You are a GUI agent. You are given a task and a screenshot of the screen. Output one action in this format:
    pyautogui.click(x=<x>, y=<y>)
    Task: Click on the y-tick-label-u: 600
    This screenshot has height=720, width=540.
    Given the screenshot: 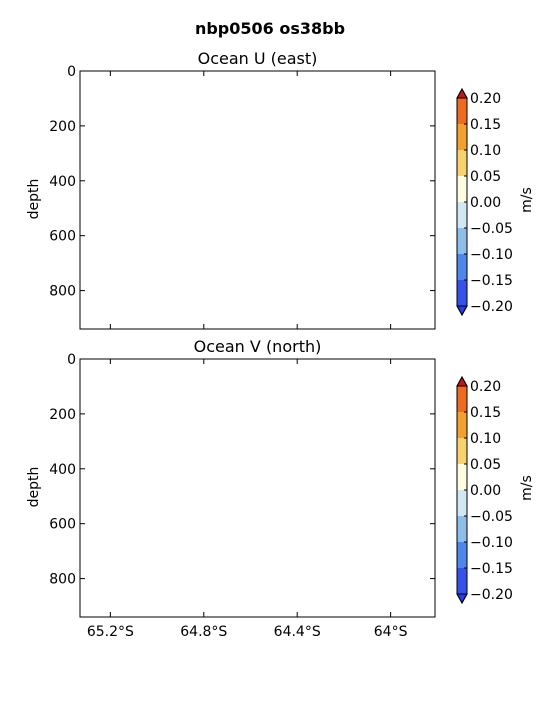 What is the action you would take?
    pyautogui.click(x=62, y=237)
    